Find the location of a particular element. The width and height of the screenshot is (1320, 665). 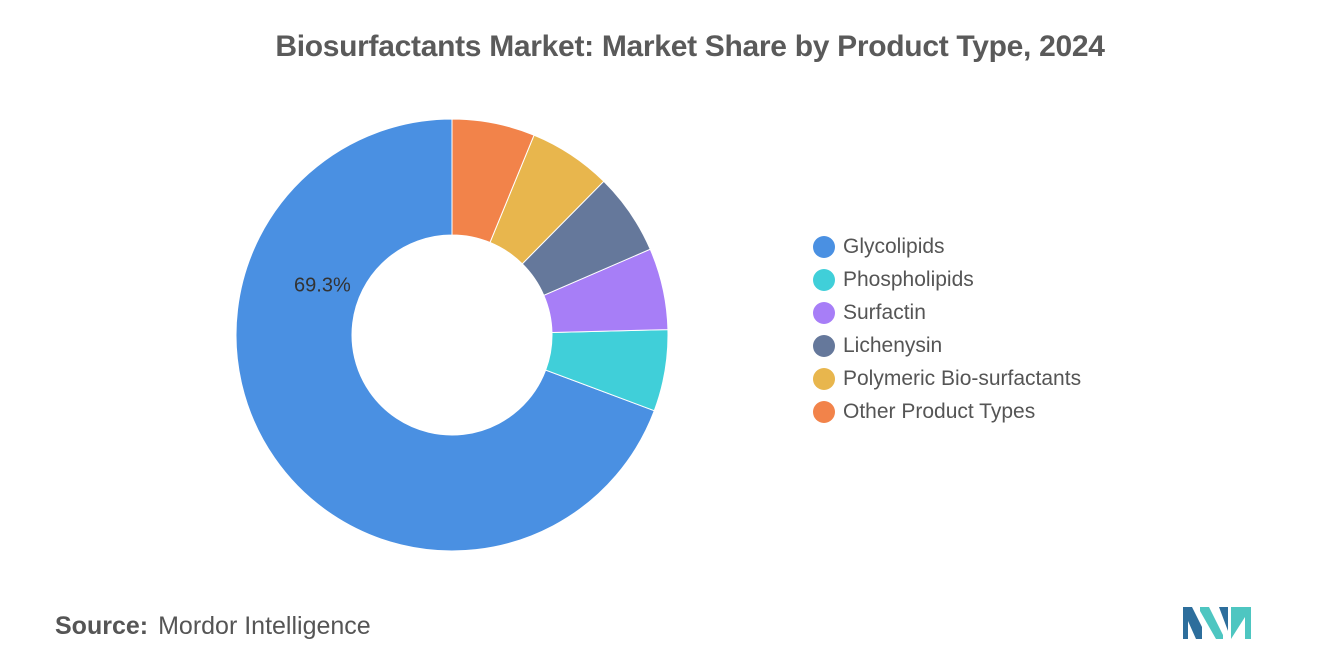

legend-item: Lichenysin is located at coordinates (947, 345).